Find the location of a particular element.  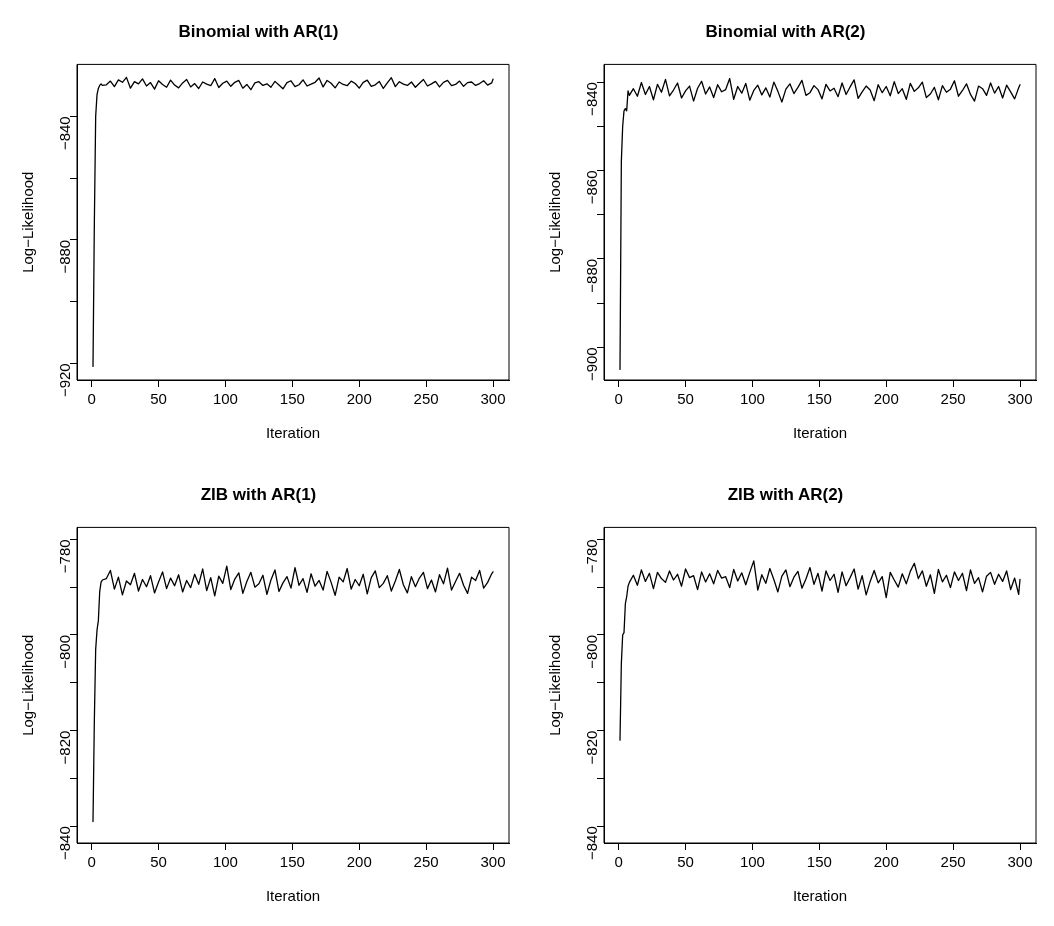

chart-title: Binomial with AR(2) is located at coordinates (785, 31).